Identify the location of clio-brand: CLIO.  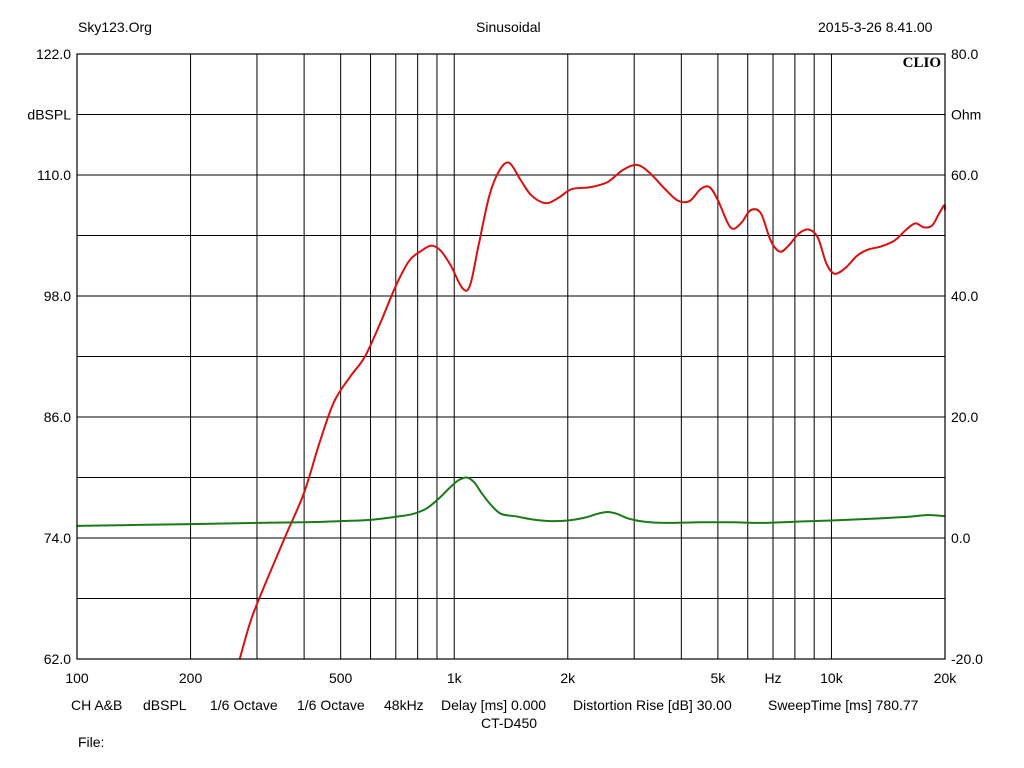
(922, 63).